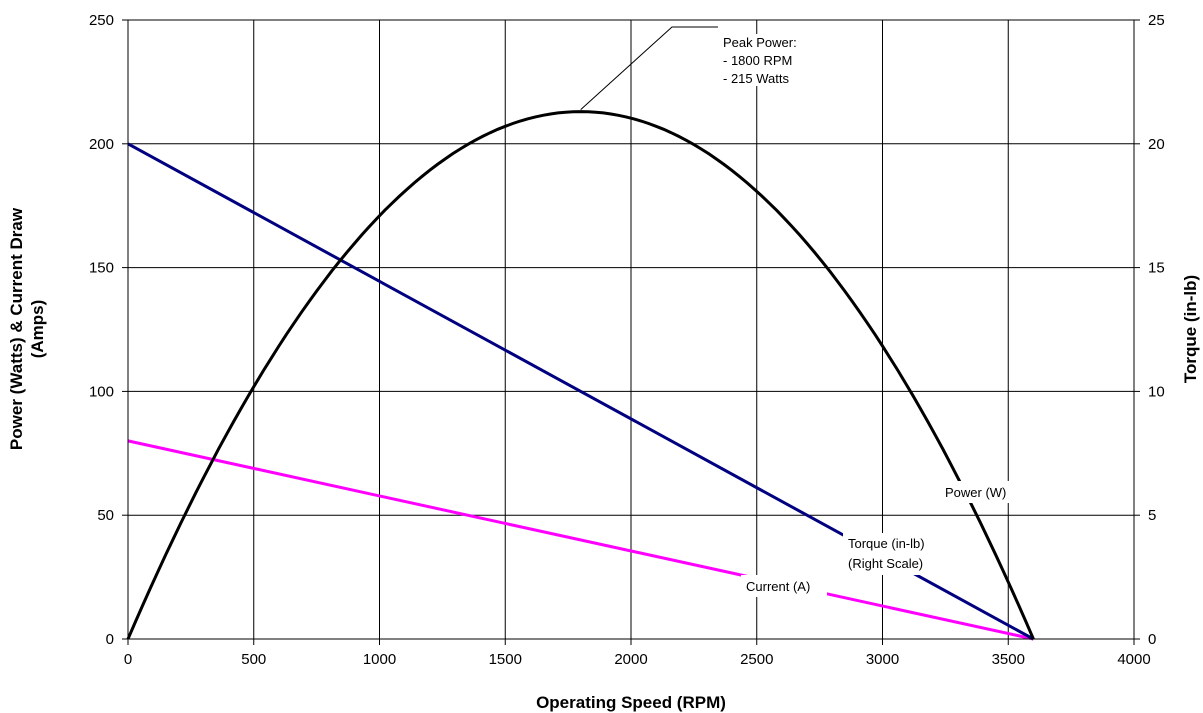 This screenshot has width=1203, height=713. What do you see at coordinates (105, 515) in the screenshot?
I see `y-tick-label: 50` at bounding box center [105, 515].